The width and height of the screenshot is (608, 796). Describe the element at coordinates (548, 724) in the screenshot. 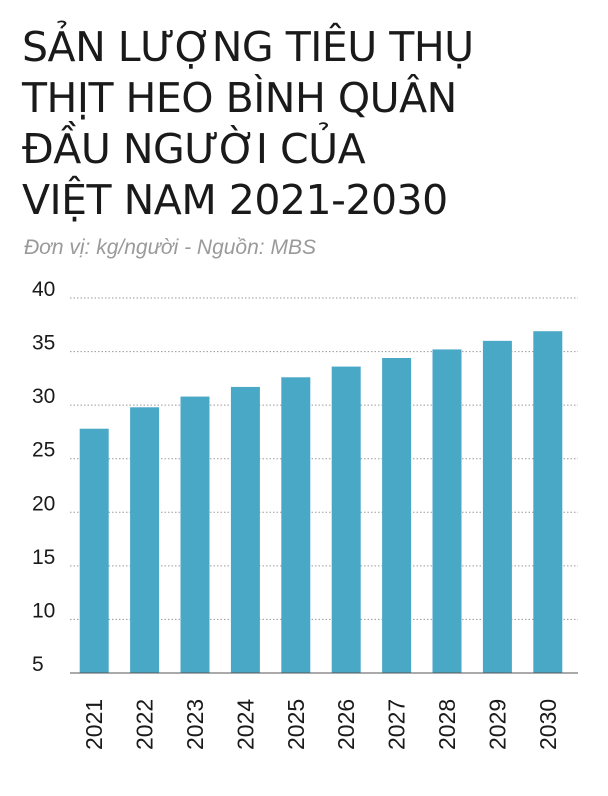

I see `x-tick-label: 2030` at that location.